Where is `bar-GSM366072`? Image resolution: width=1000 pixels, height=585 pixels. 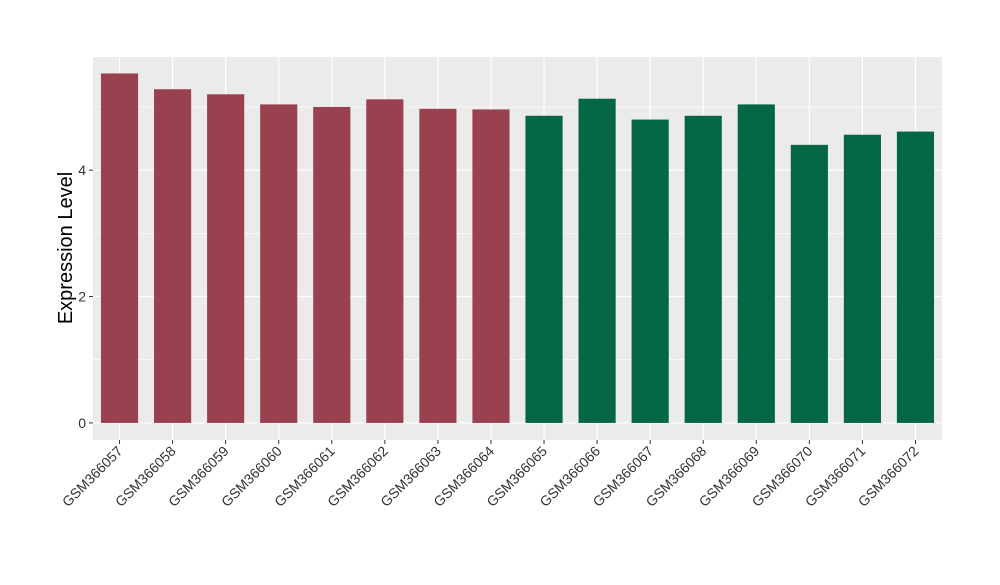
bar-GSM366072 is located at coordinates (915, 277).